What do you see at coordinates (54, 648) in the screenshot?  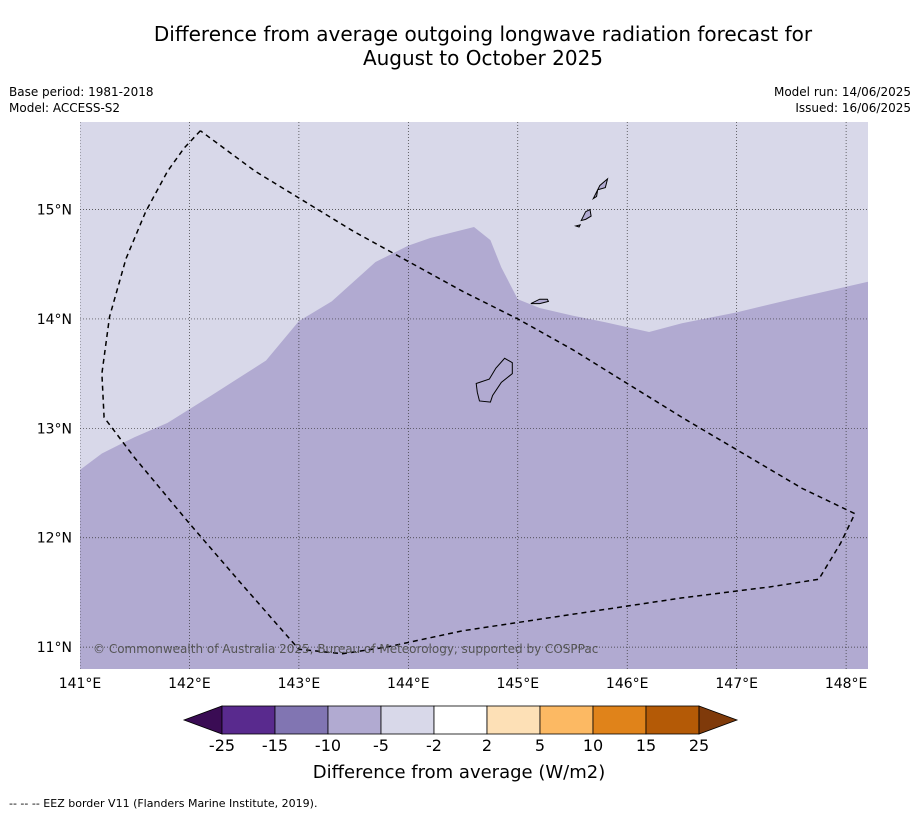 I see `lat-tick-label: 11°N` at bounding box center [54, 648].